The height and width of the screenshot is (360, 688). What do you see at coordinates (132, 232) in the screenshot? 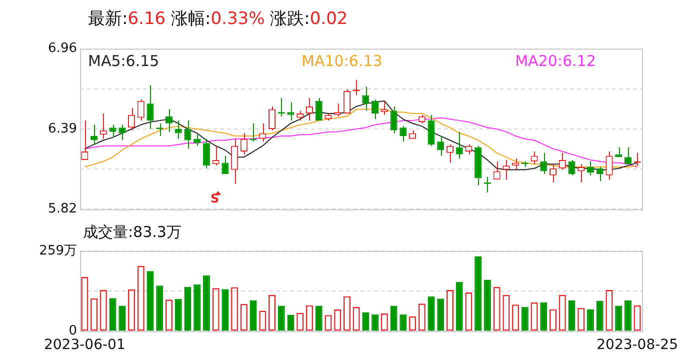
I see `chart-title: 成交量:83.3万` at bounding box center [132, 232].